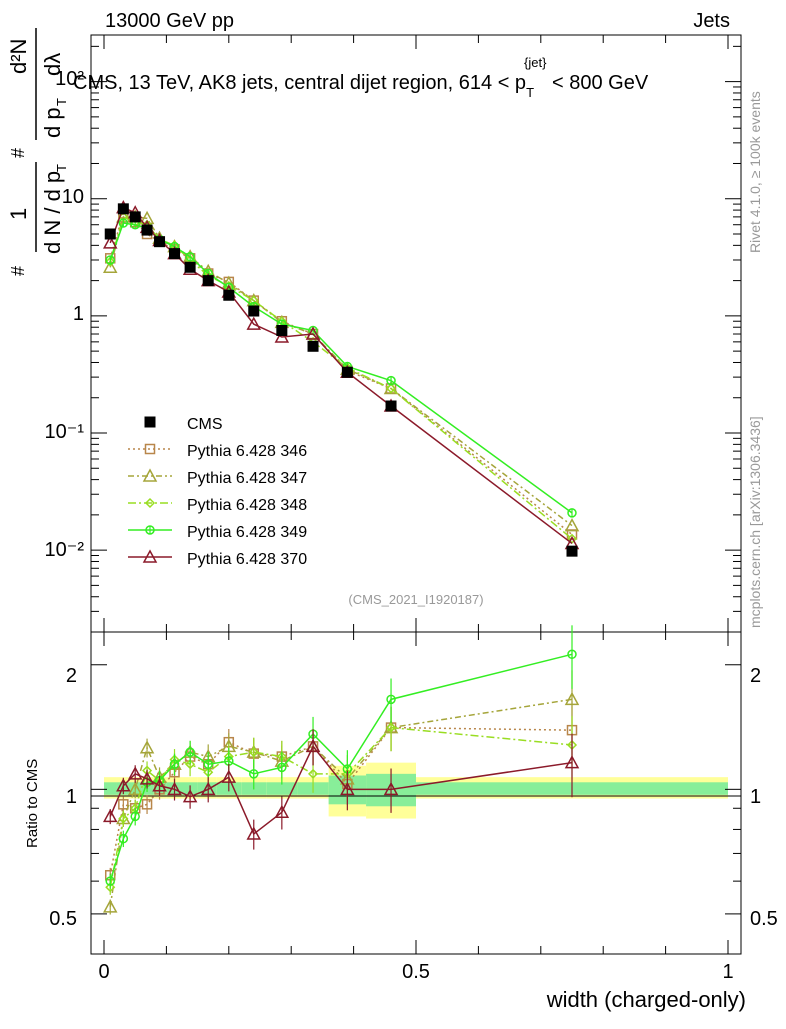 Image resolution: width=786 pixels, height=1029 pixels. What do you see at coordinates (727, 972) in the screenshot?
I see `xtick-label-1: 1` at bounding box center [727, 972].